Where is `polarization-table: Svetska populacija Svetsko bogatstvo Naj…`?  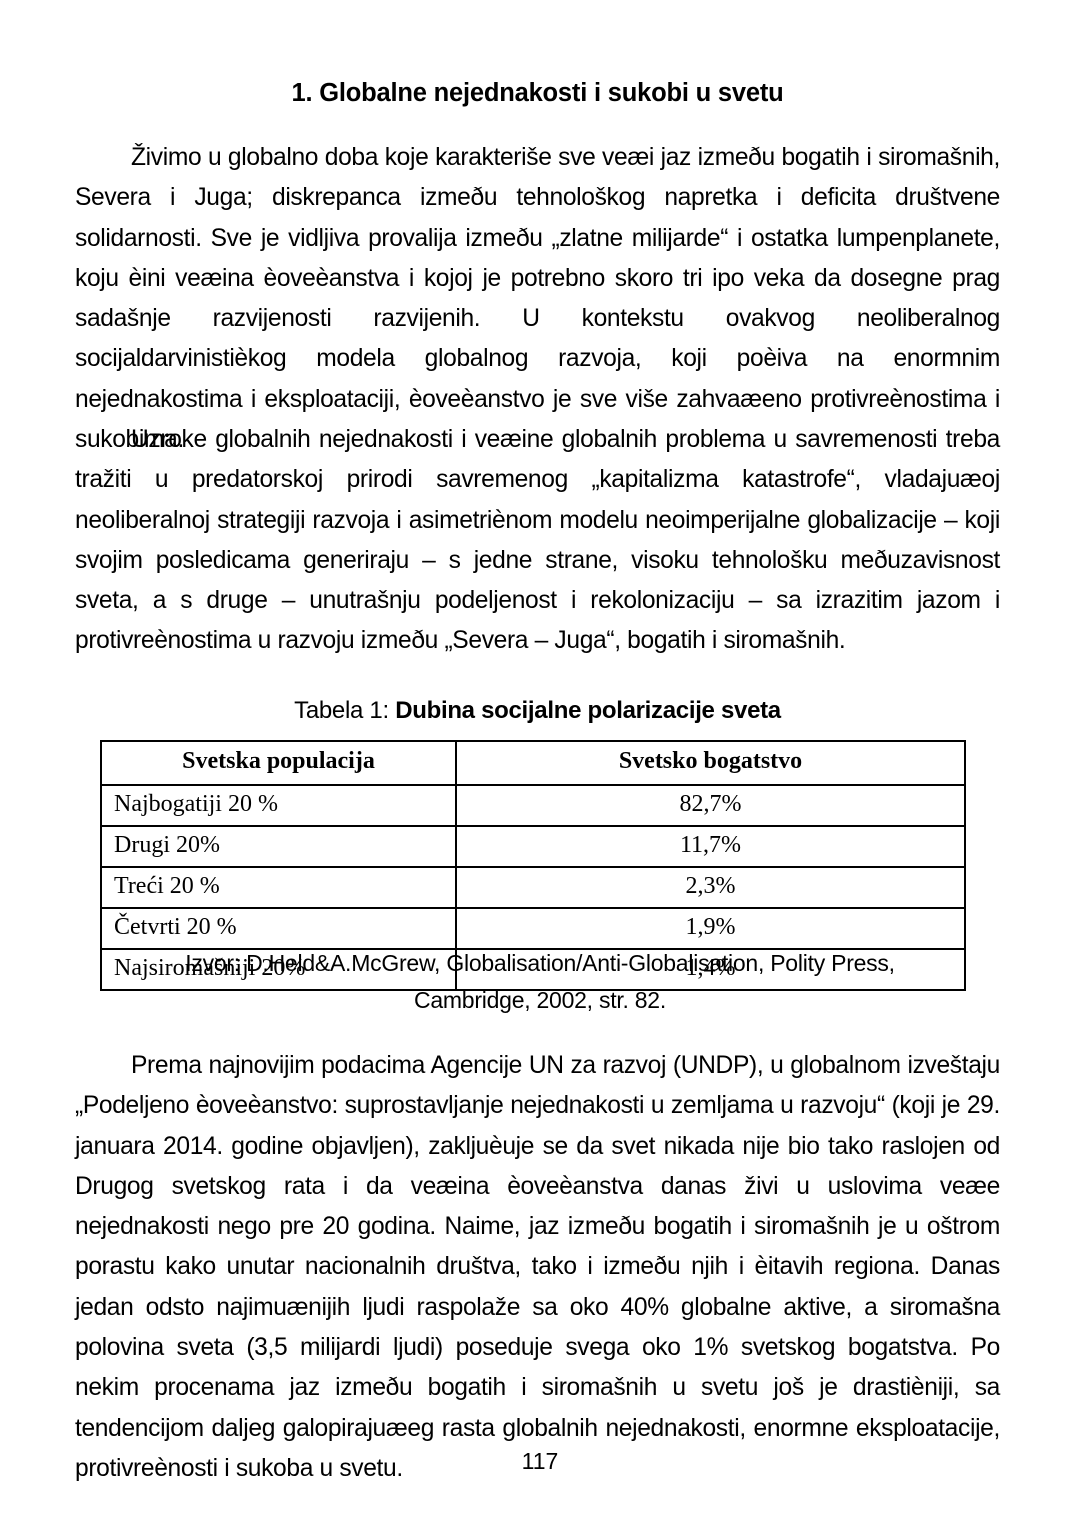
polarization-table: Svetska populacija Svetsko bogatstvo Naj… is located at coordinates (533, 865).